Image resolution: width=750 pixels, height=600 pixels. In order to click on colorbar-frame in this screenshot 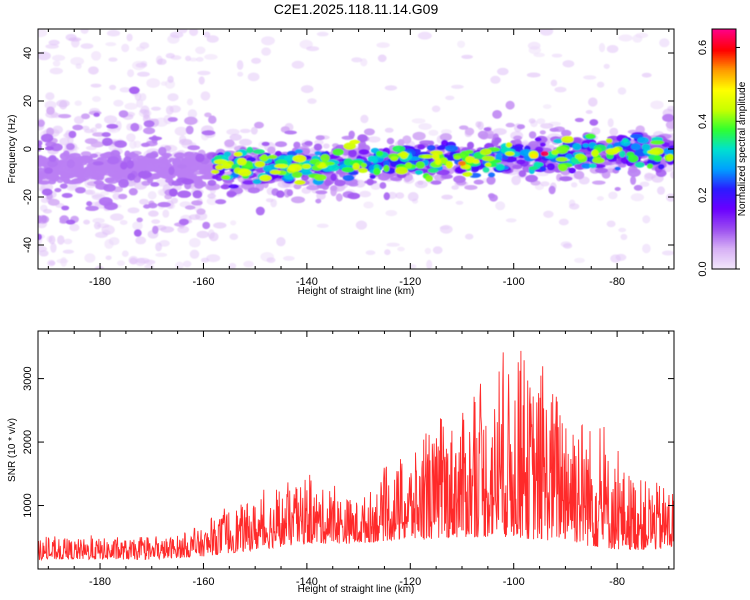, I will do `click(724, 149)`.